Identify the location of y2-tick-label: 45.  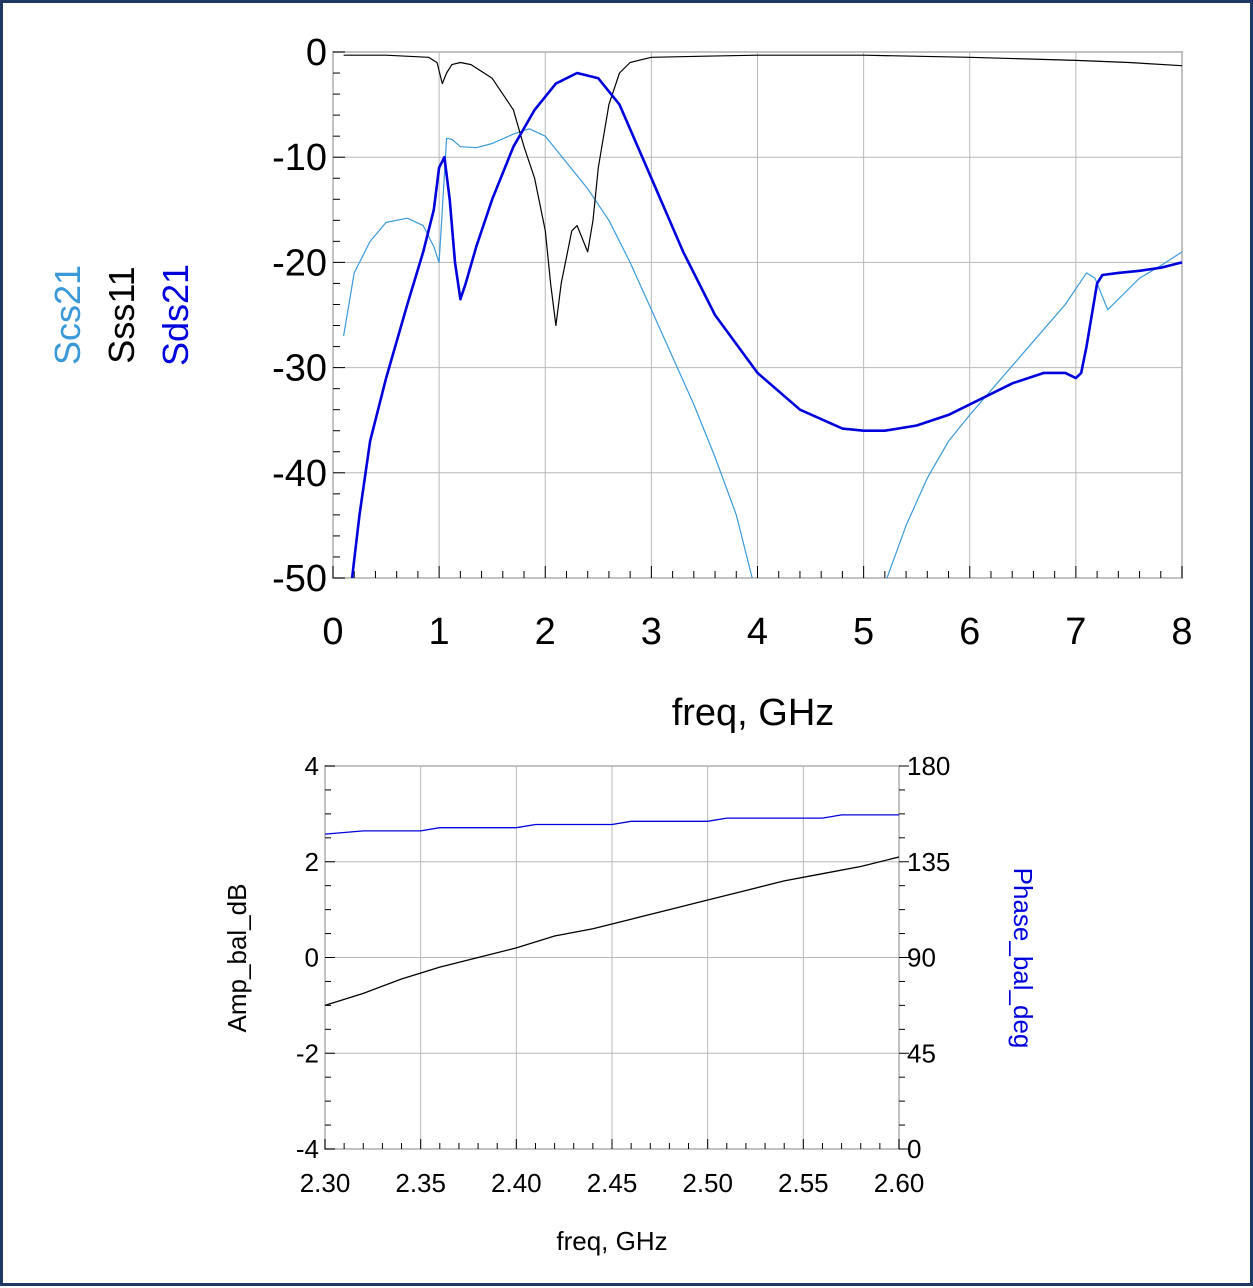
(921, 1053).